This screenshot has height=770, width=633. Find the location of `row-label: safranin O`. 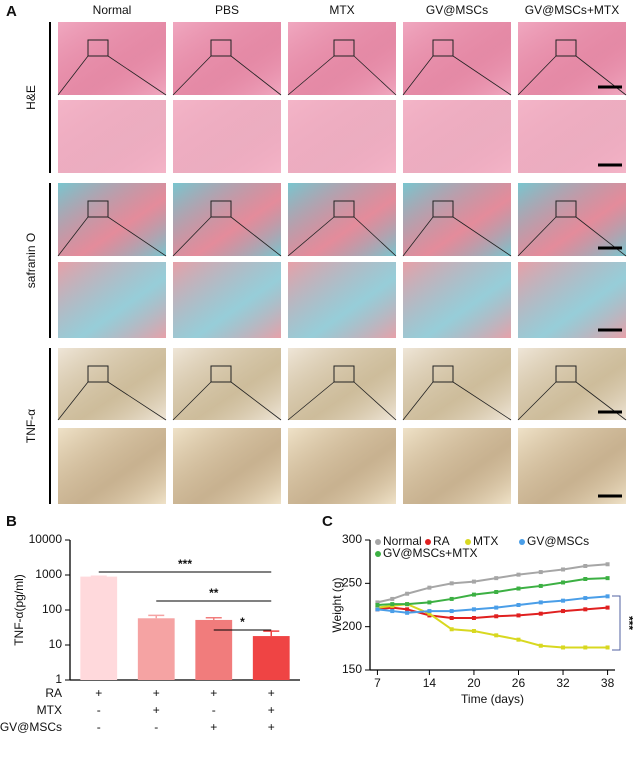

row-label: safranin O is located at coordinates (31, 260).